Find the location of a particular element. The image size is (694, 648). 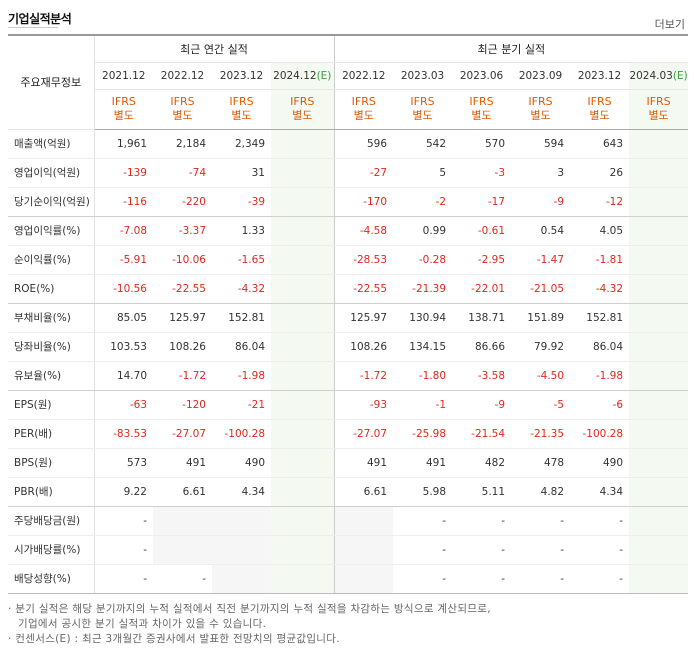

table-cell: 490 is located at coordinates (600, 463).